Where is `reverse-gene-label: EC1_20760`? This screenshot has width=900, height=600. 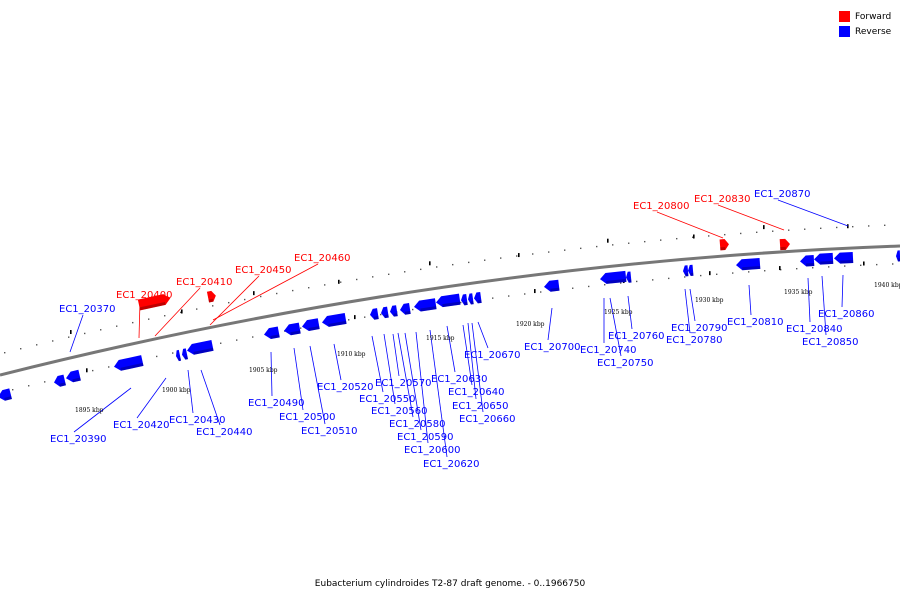
reverse-gene-label: EC1_20760 is located at coordinates (636, 336).